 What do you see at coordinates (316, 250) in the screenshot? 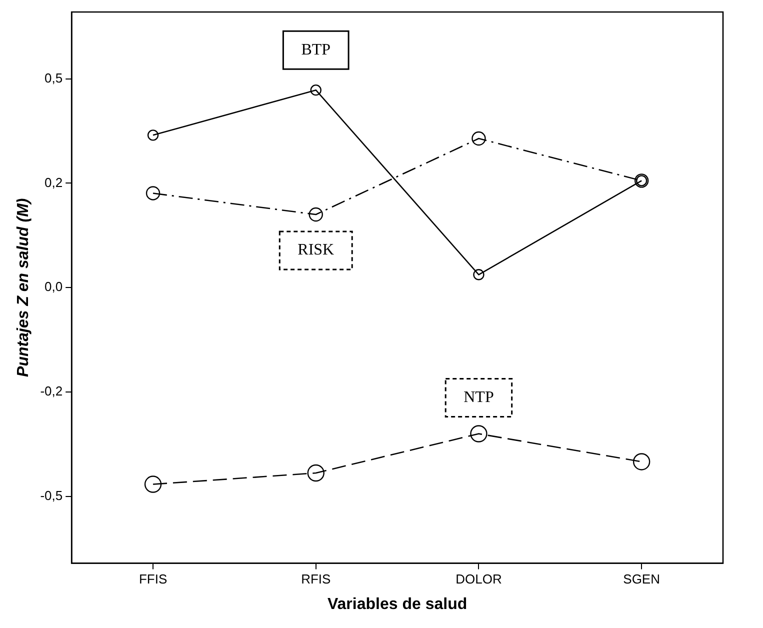
I see `series-label: RISK` at bounding box center [316, 250].